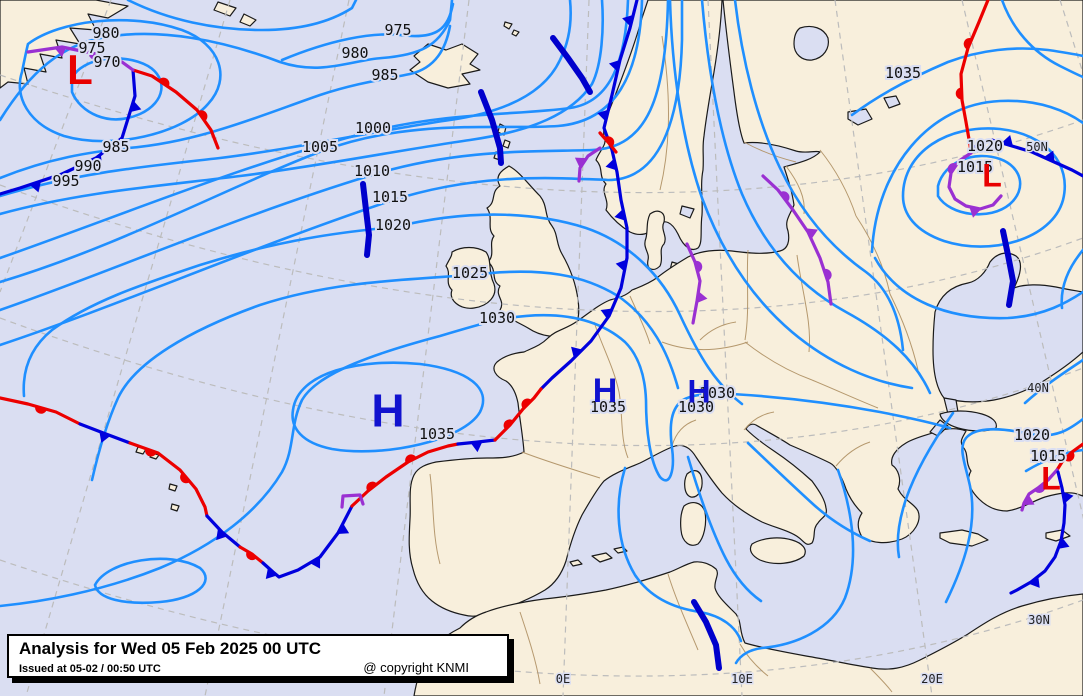  What do you see at coordinates (964, 538) in the screenshot?
I see `crete` at bounding box center [964, 538].